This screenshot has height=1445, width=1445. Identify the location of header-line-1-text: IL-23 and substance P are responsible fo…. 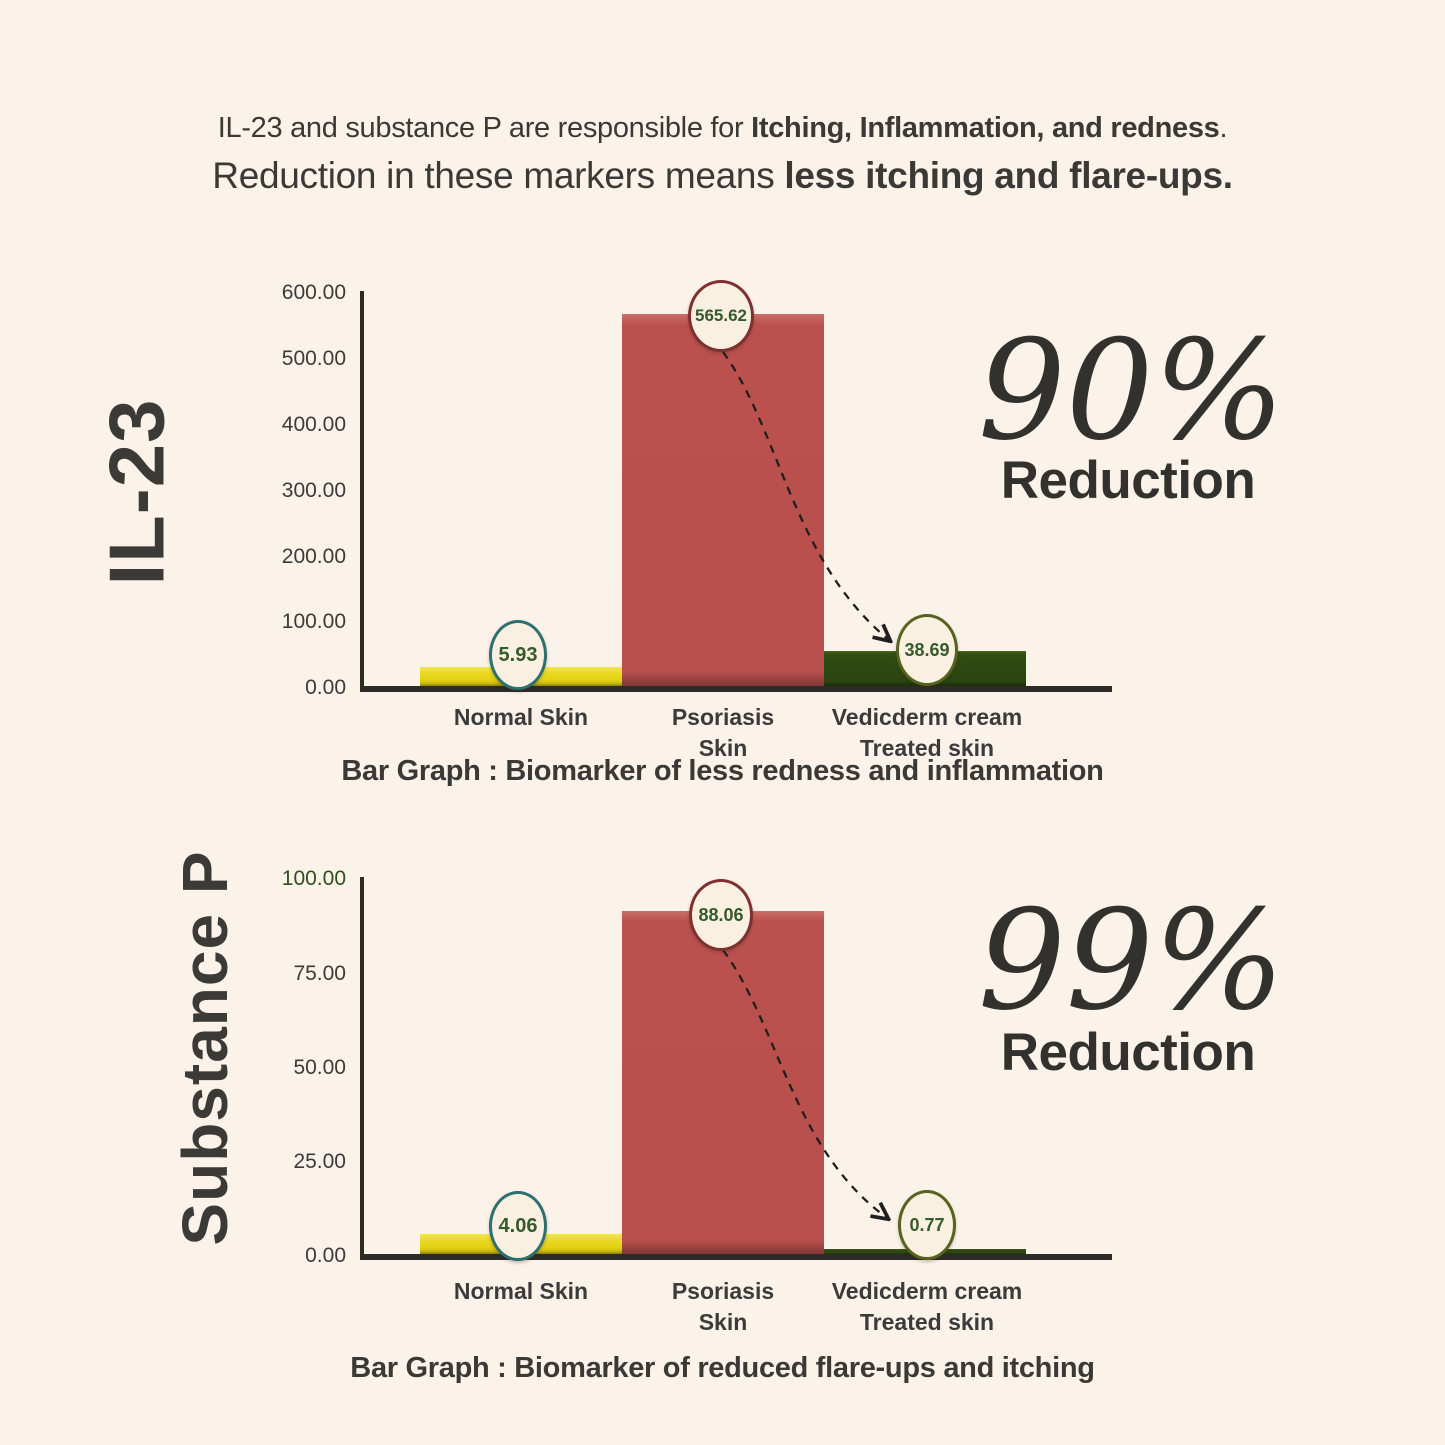
(484, 128).